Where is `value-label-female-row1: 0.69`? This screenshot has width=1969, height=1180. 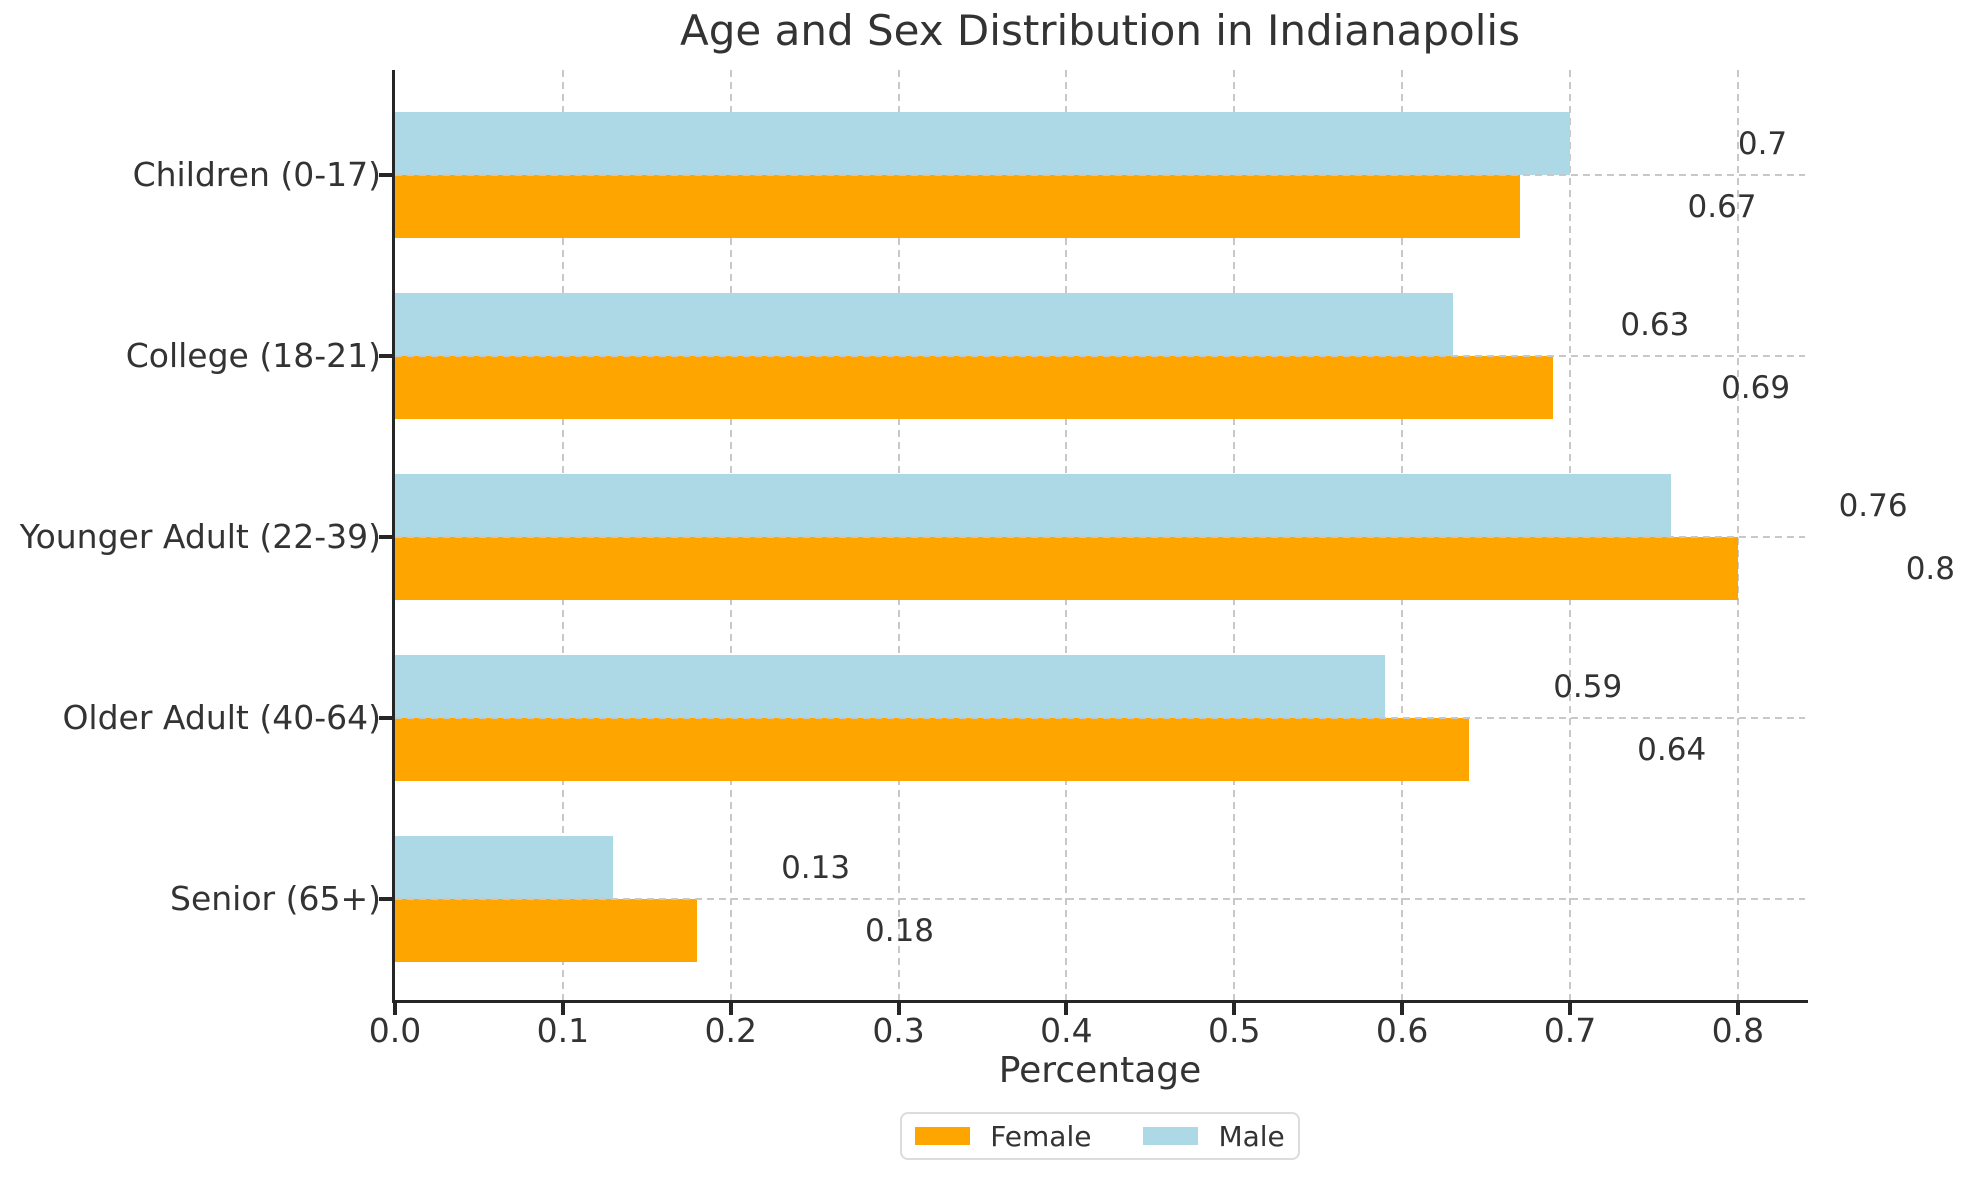 value-label-female-row1: 0.69 is located at coordinates (1756, 387).